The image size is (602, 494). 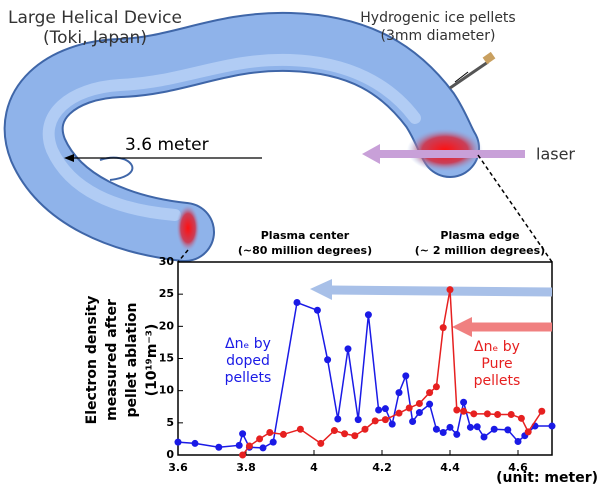 I want to click on y-axis-label: measured after, so click(x=112, y=360).